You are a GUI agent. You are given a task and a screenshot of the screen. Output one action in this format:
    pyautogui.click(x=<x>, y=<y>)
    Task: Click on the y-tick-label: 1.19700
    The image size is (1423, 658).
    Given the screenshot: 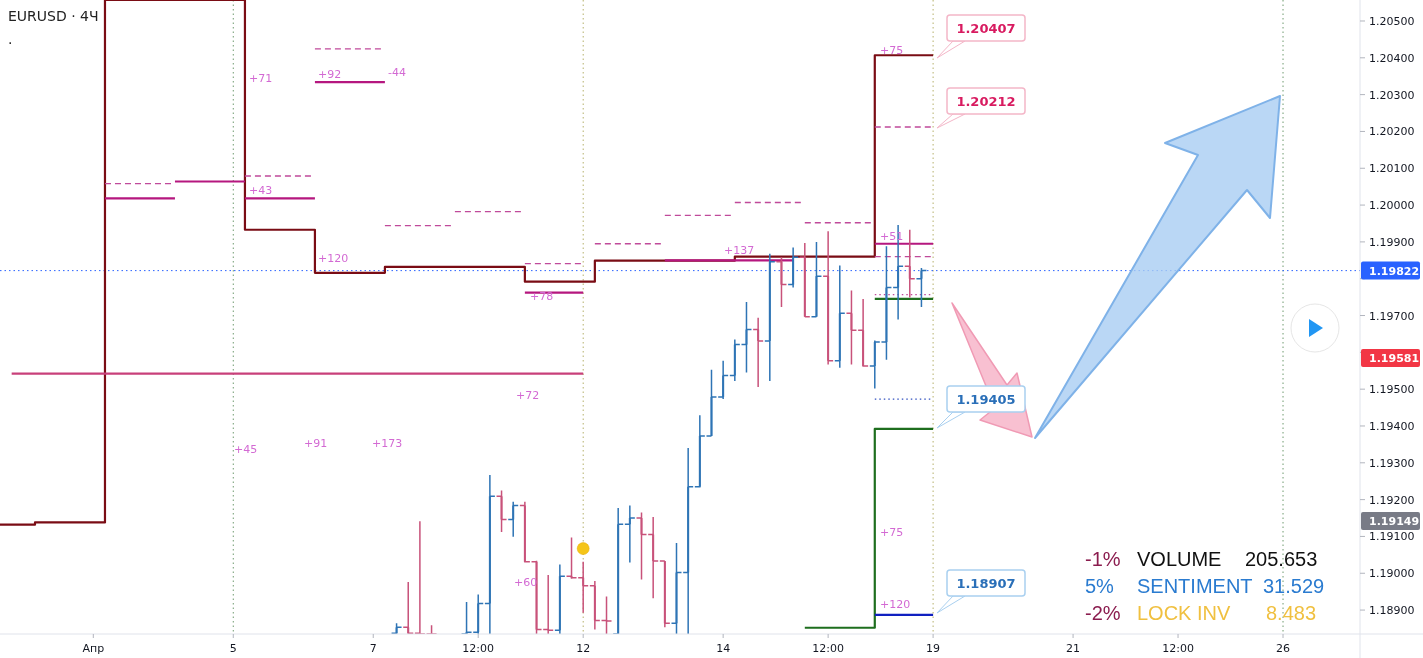 What is the action you would take?
    pyautogui.click(x=1392, y=316)
    